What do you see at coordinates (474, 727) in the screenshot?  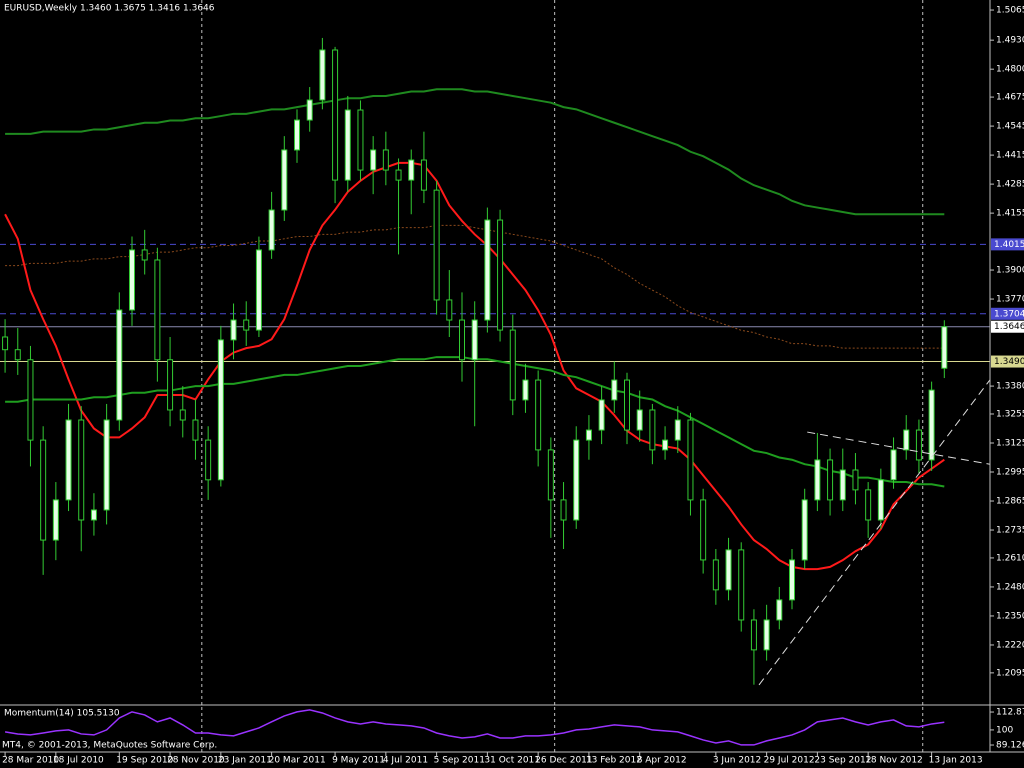 I see `momentum-line` at bounding box center [474, 727].